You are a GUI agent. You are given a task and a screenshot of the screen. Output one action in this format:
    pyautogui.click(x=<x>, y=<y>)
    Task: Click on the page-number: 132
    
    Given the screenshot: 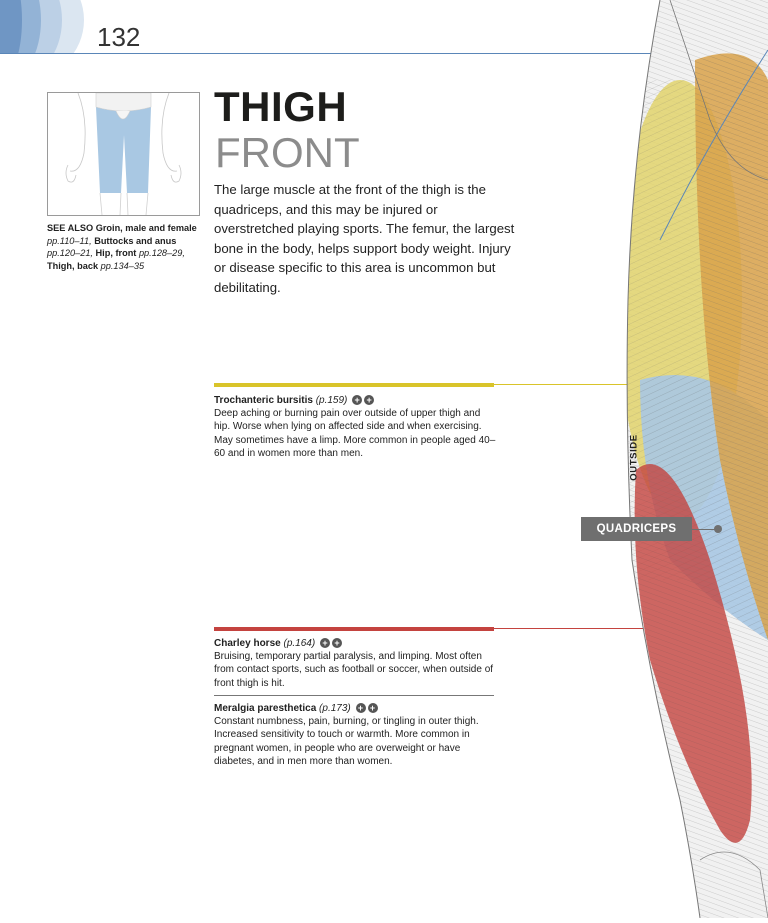 What is the action you would take?
    pyautogui.click(x=119, y=37)
    